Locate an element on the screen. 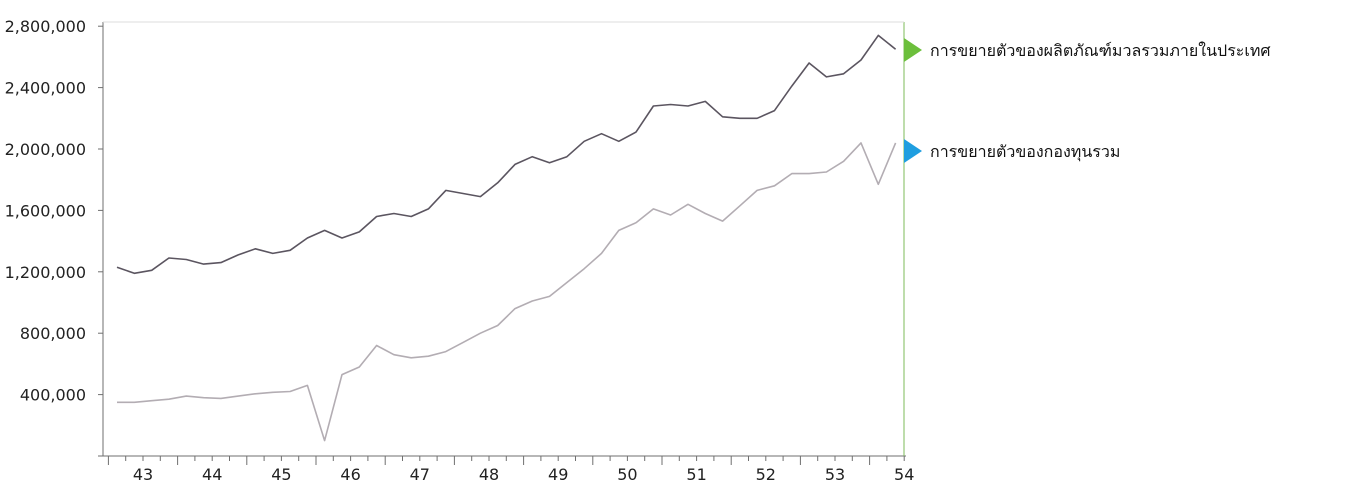 This screenshot has width=1352, height=487. legend-label: การขยายตัวของผลิตภัณฑ์มวลรวมภายในประเทศ is located at coordinates (1100, 50).